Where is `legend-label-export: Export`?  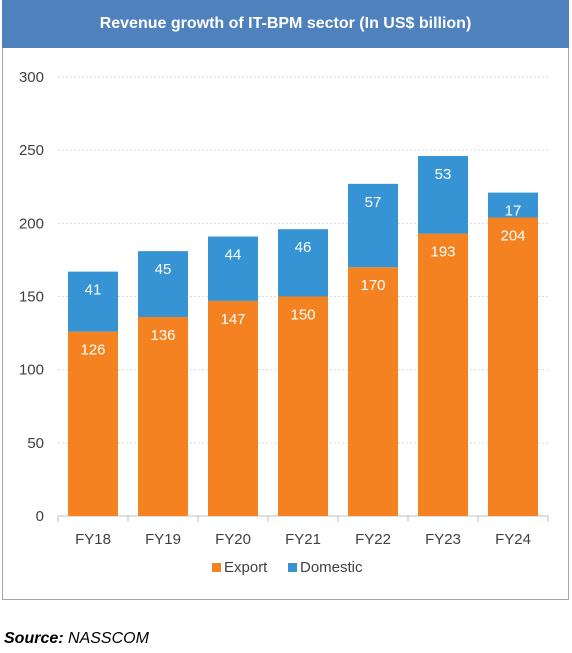
legend-label-export: Export is located at coordinates (246, 567).